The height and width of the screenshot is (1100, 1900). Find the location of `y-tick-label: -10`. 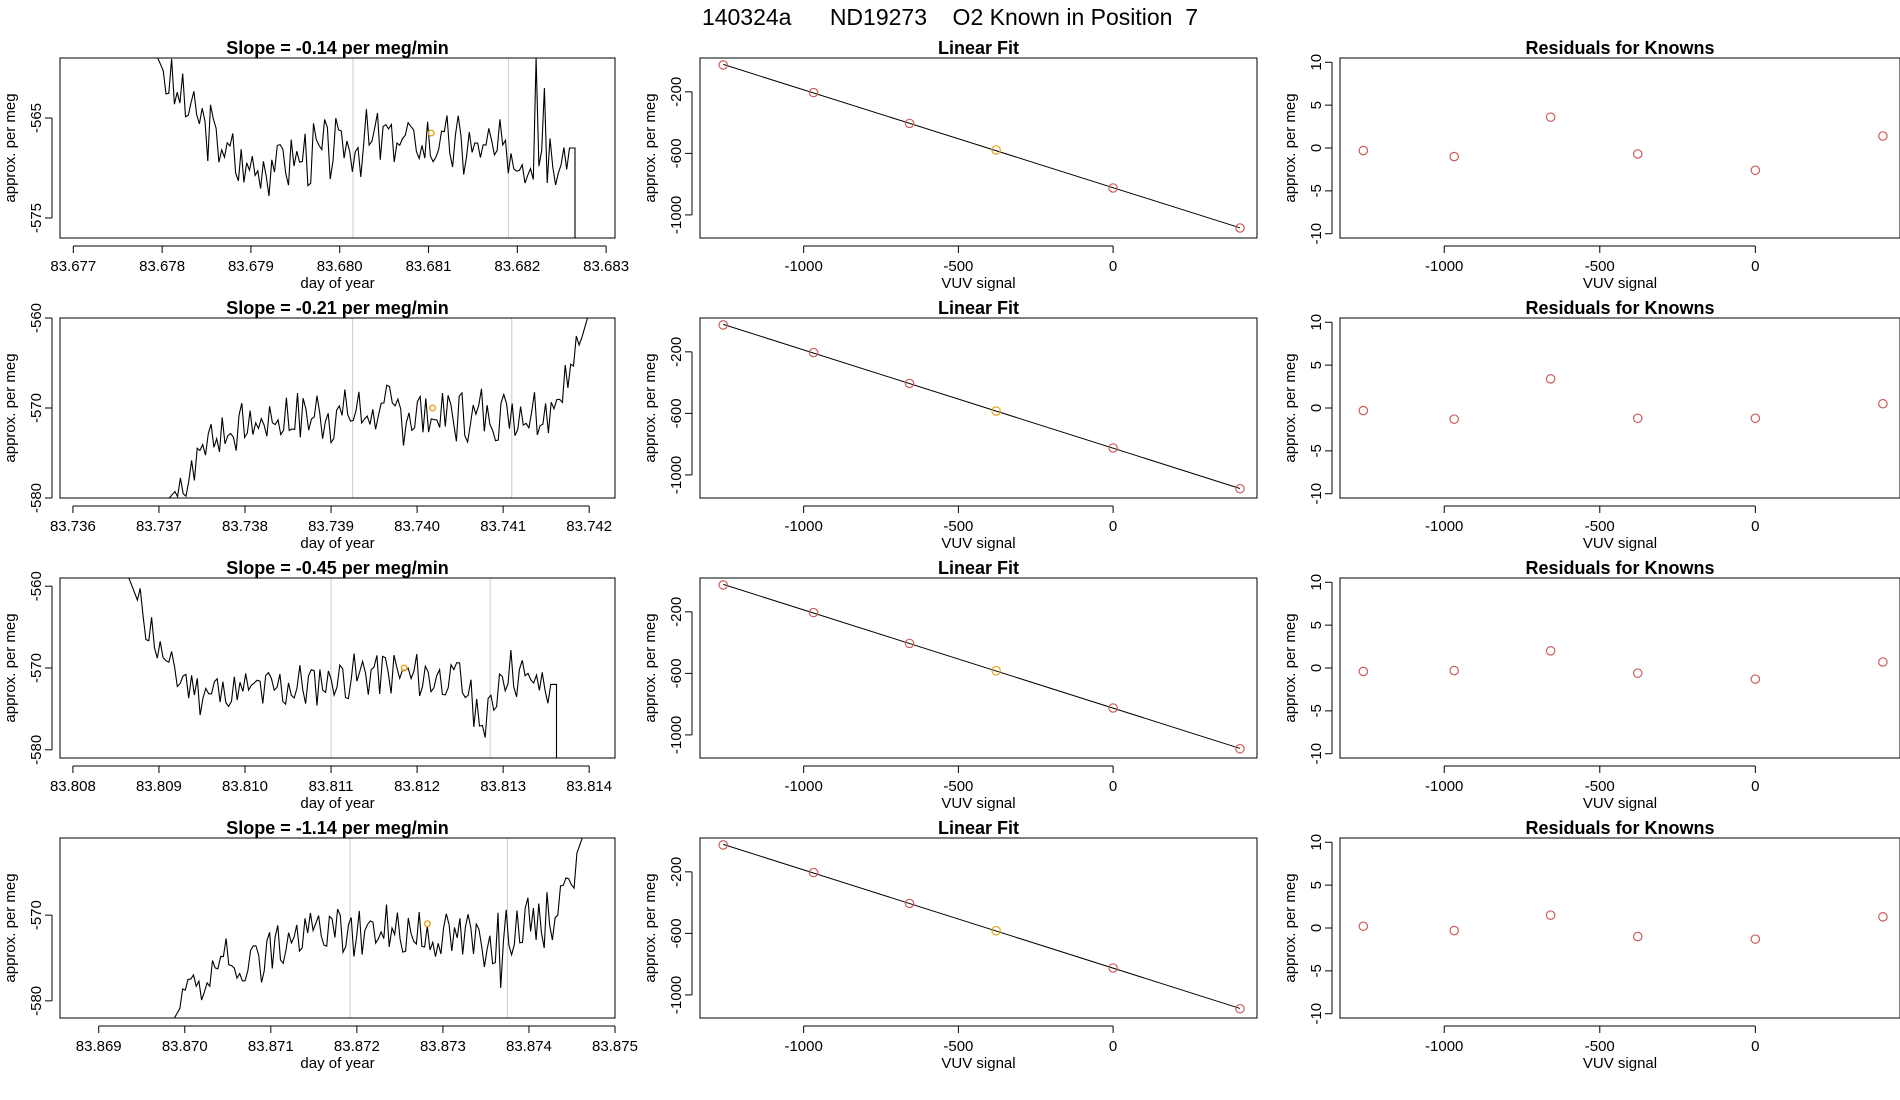

y-tick-label: -10 is located at coordinates (1316, 1014).